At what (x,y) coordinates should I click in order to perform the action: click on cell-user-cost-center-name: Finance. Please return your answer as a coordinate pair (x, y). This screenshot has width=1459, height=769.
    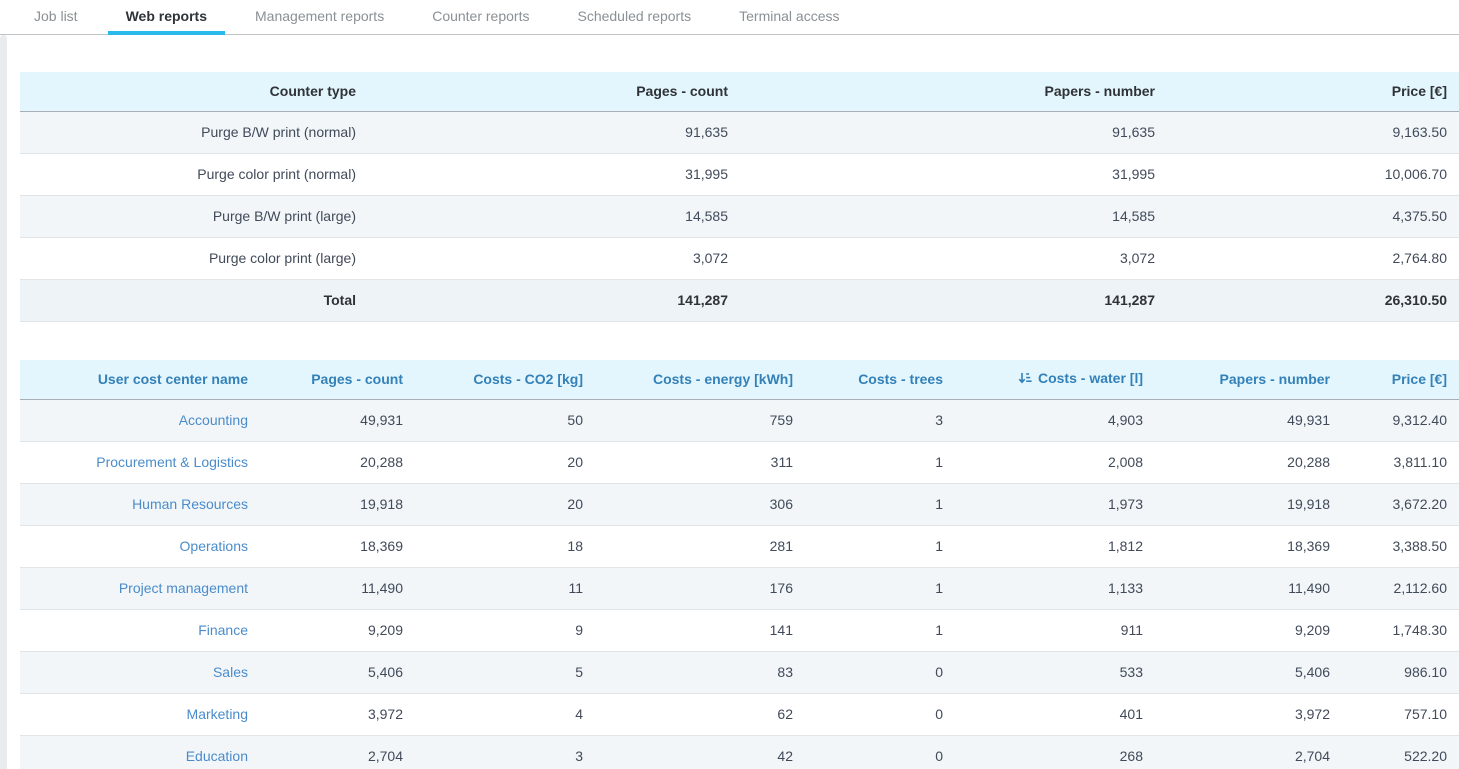
    Looking at the image, I should click on (140, 630).